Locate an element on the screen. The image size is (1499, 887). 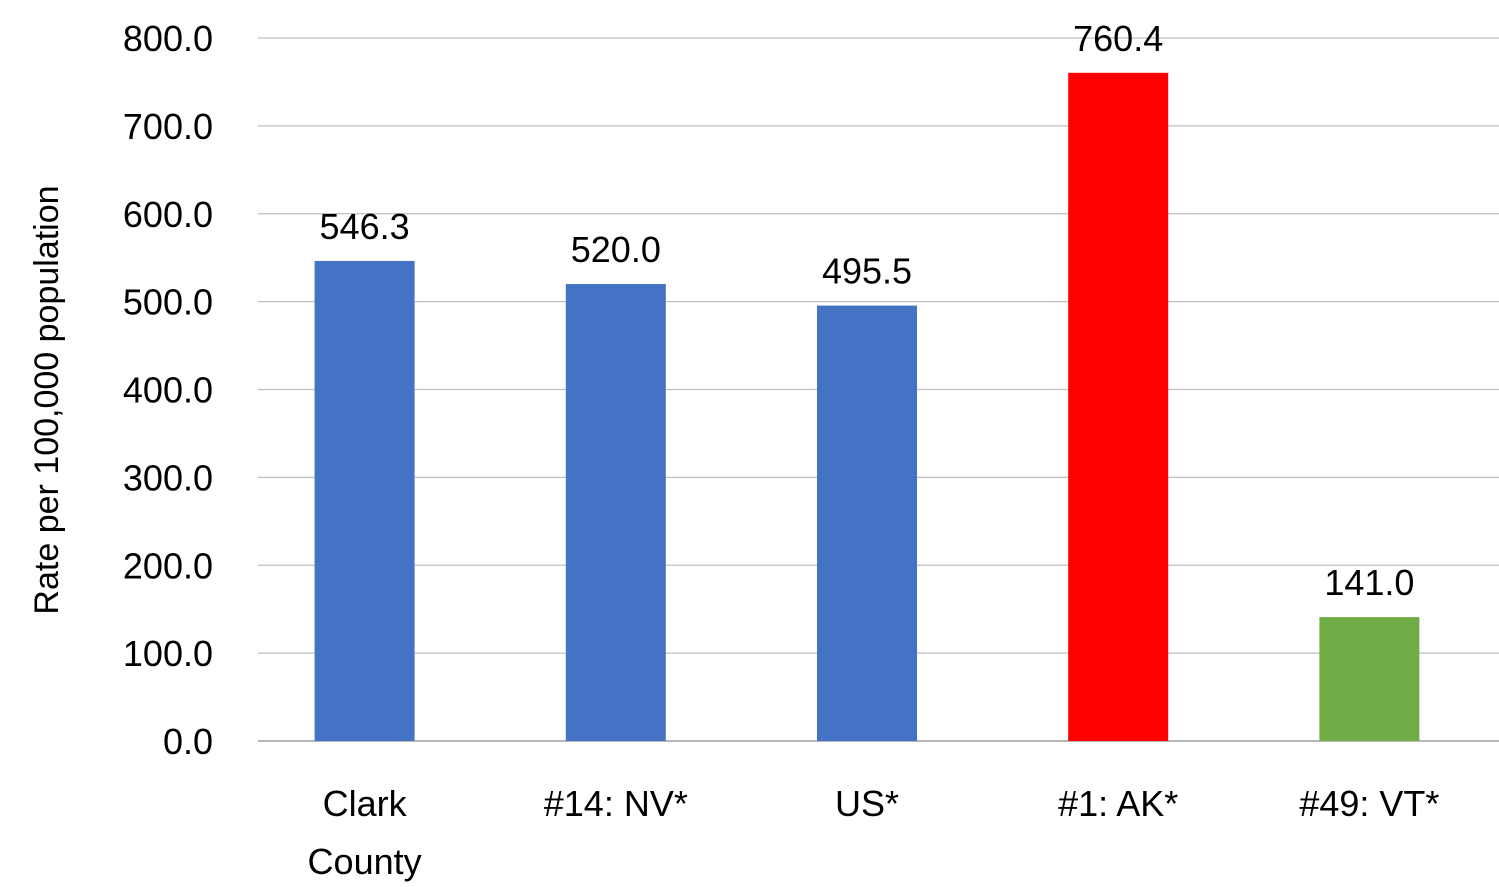
x-category-label: US* is located at coordinates (867, 803).